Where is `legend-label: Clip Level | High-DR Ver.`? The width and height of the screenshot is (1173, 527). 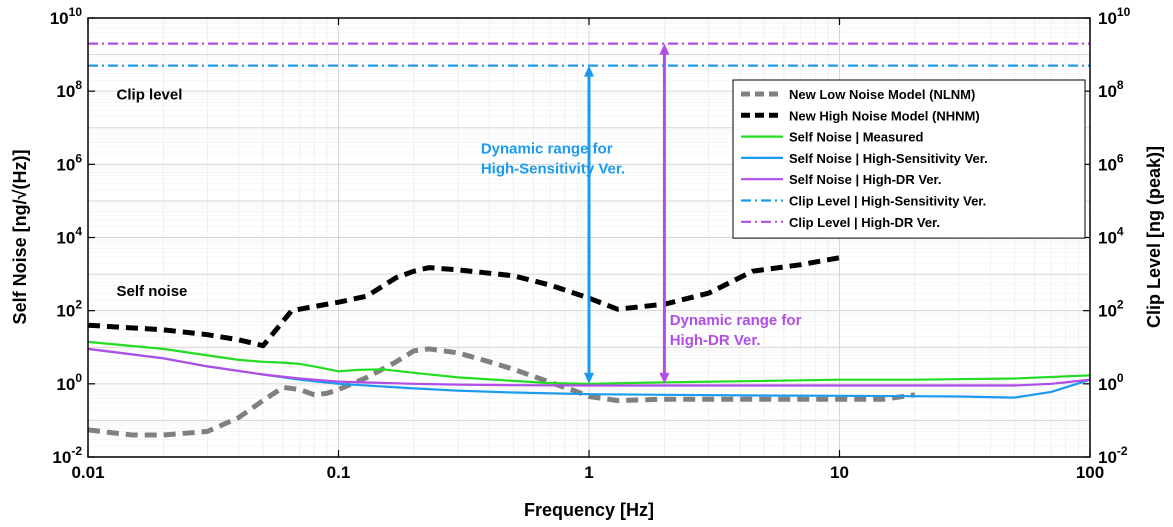
legend-label: Clip Level | High-DR Ver. is located at coordinates (864, 222).